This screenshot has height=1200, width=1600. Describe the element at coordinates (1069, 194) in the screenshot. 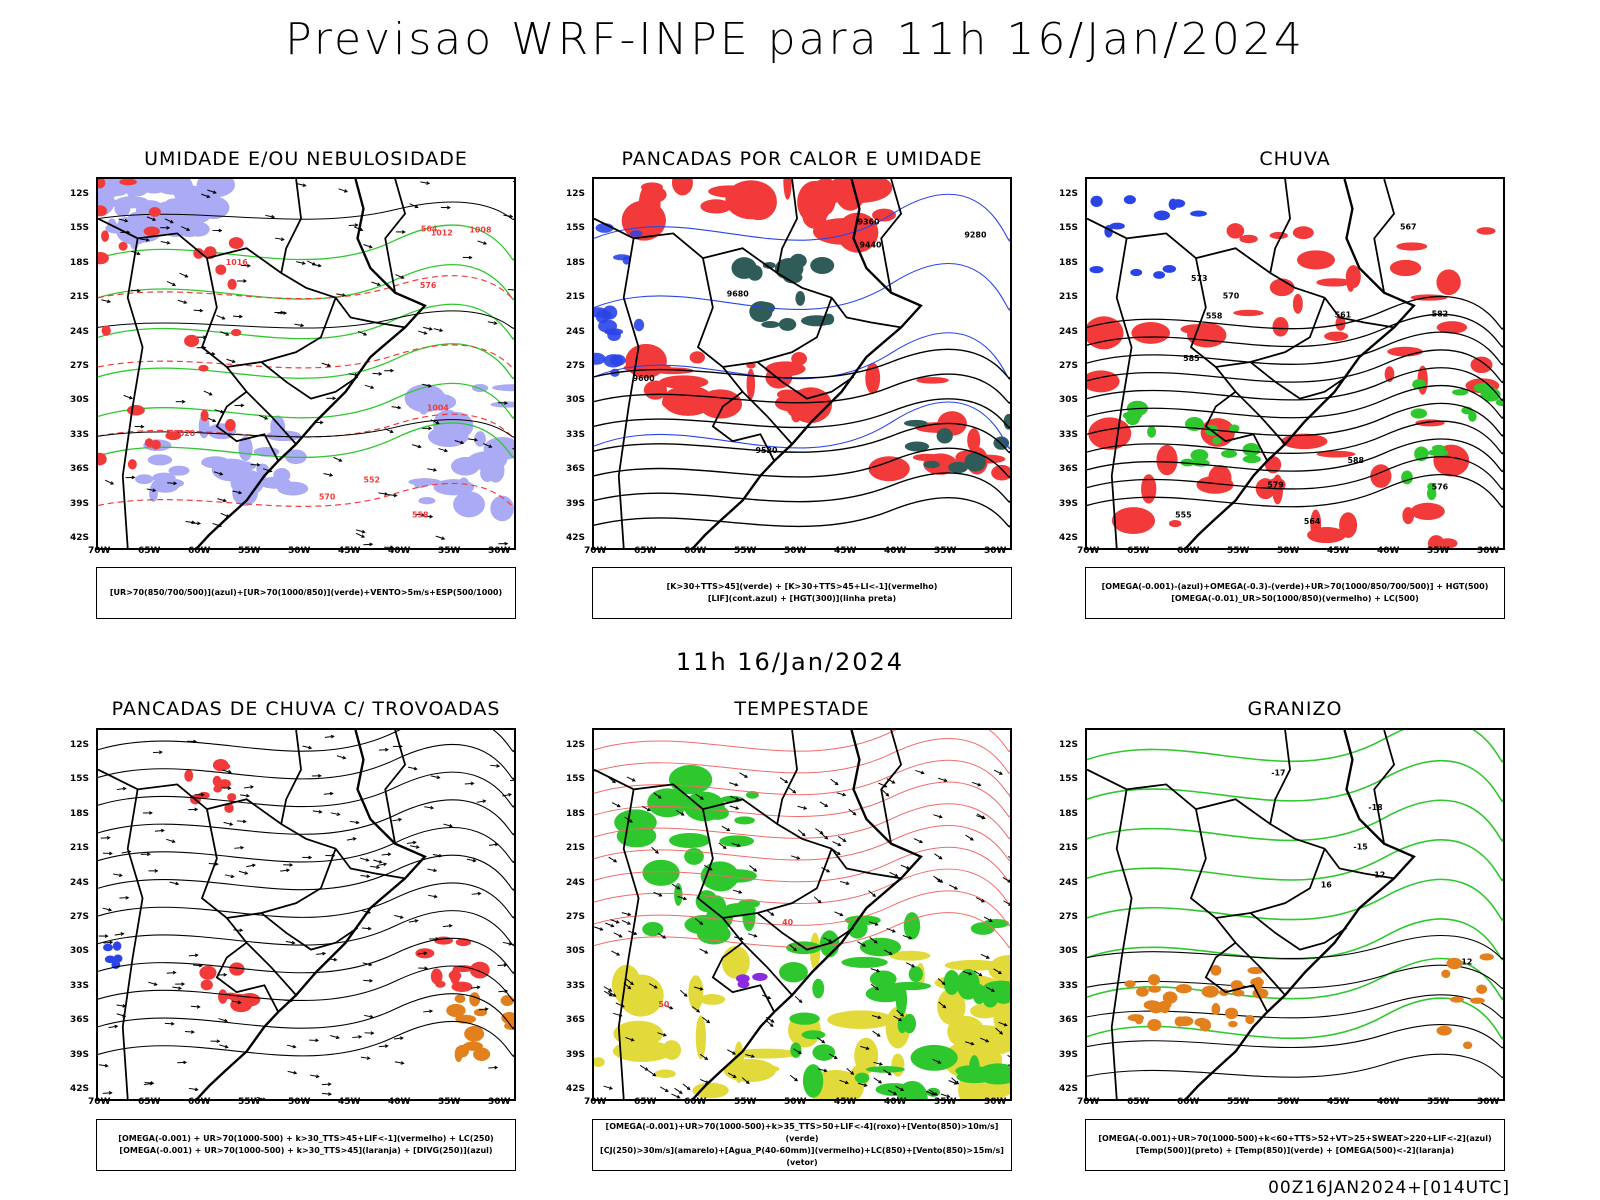

I see `latitude-label: 12S` at that location.